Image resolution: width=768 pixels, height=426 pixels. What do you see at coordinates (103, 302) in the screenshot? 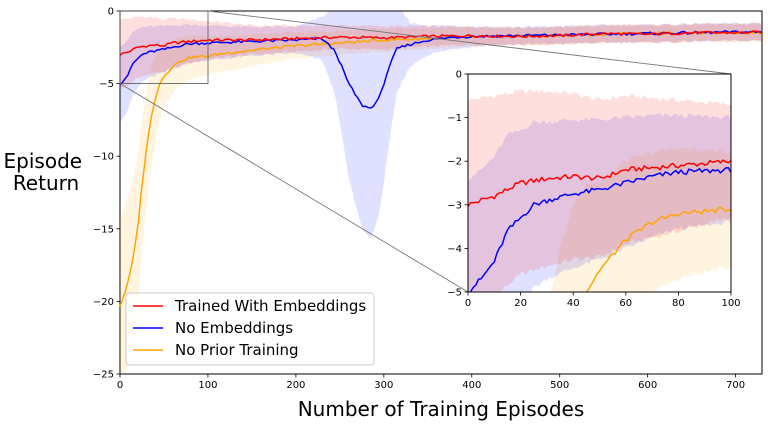
I see `main-y-tick-label: −20` at bounding box center [103, 302].